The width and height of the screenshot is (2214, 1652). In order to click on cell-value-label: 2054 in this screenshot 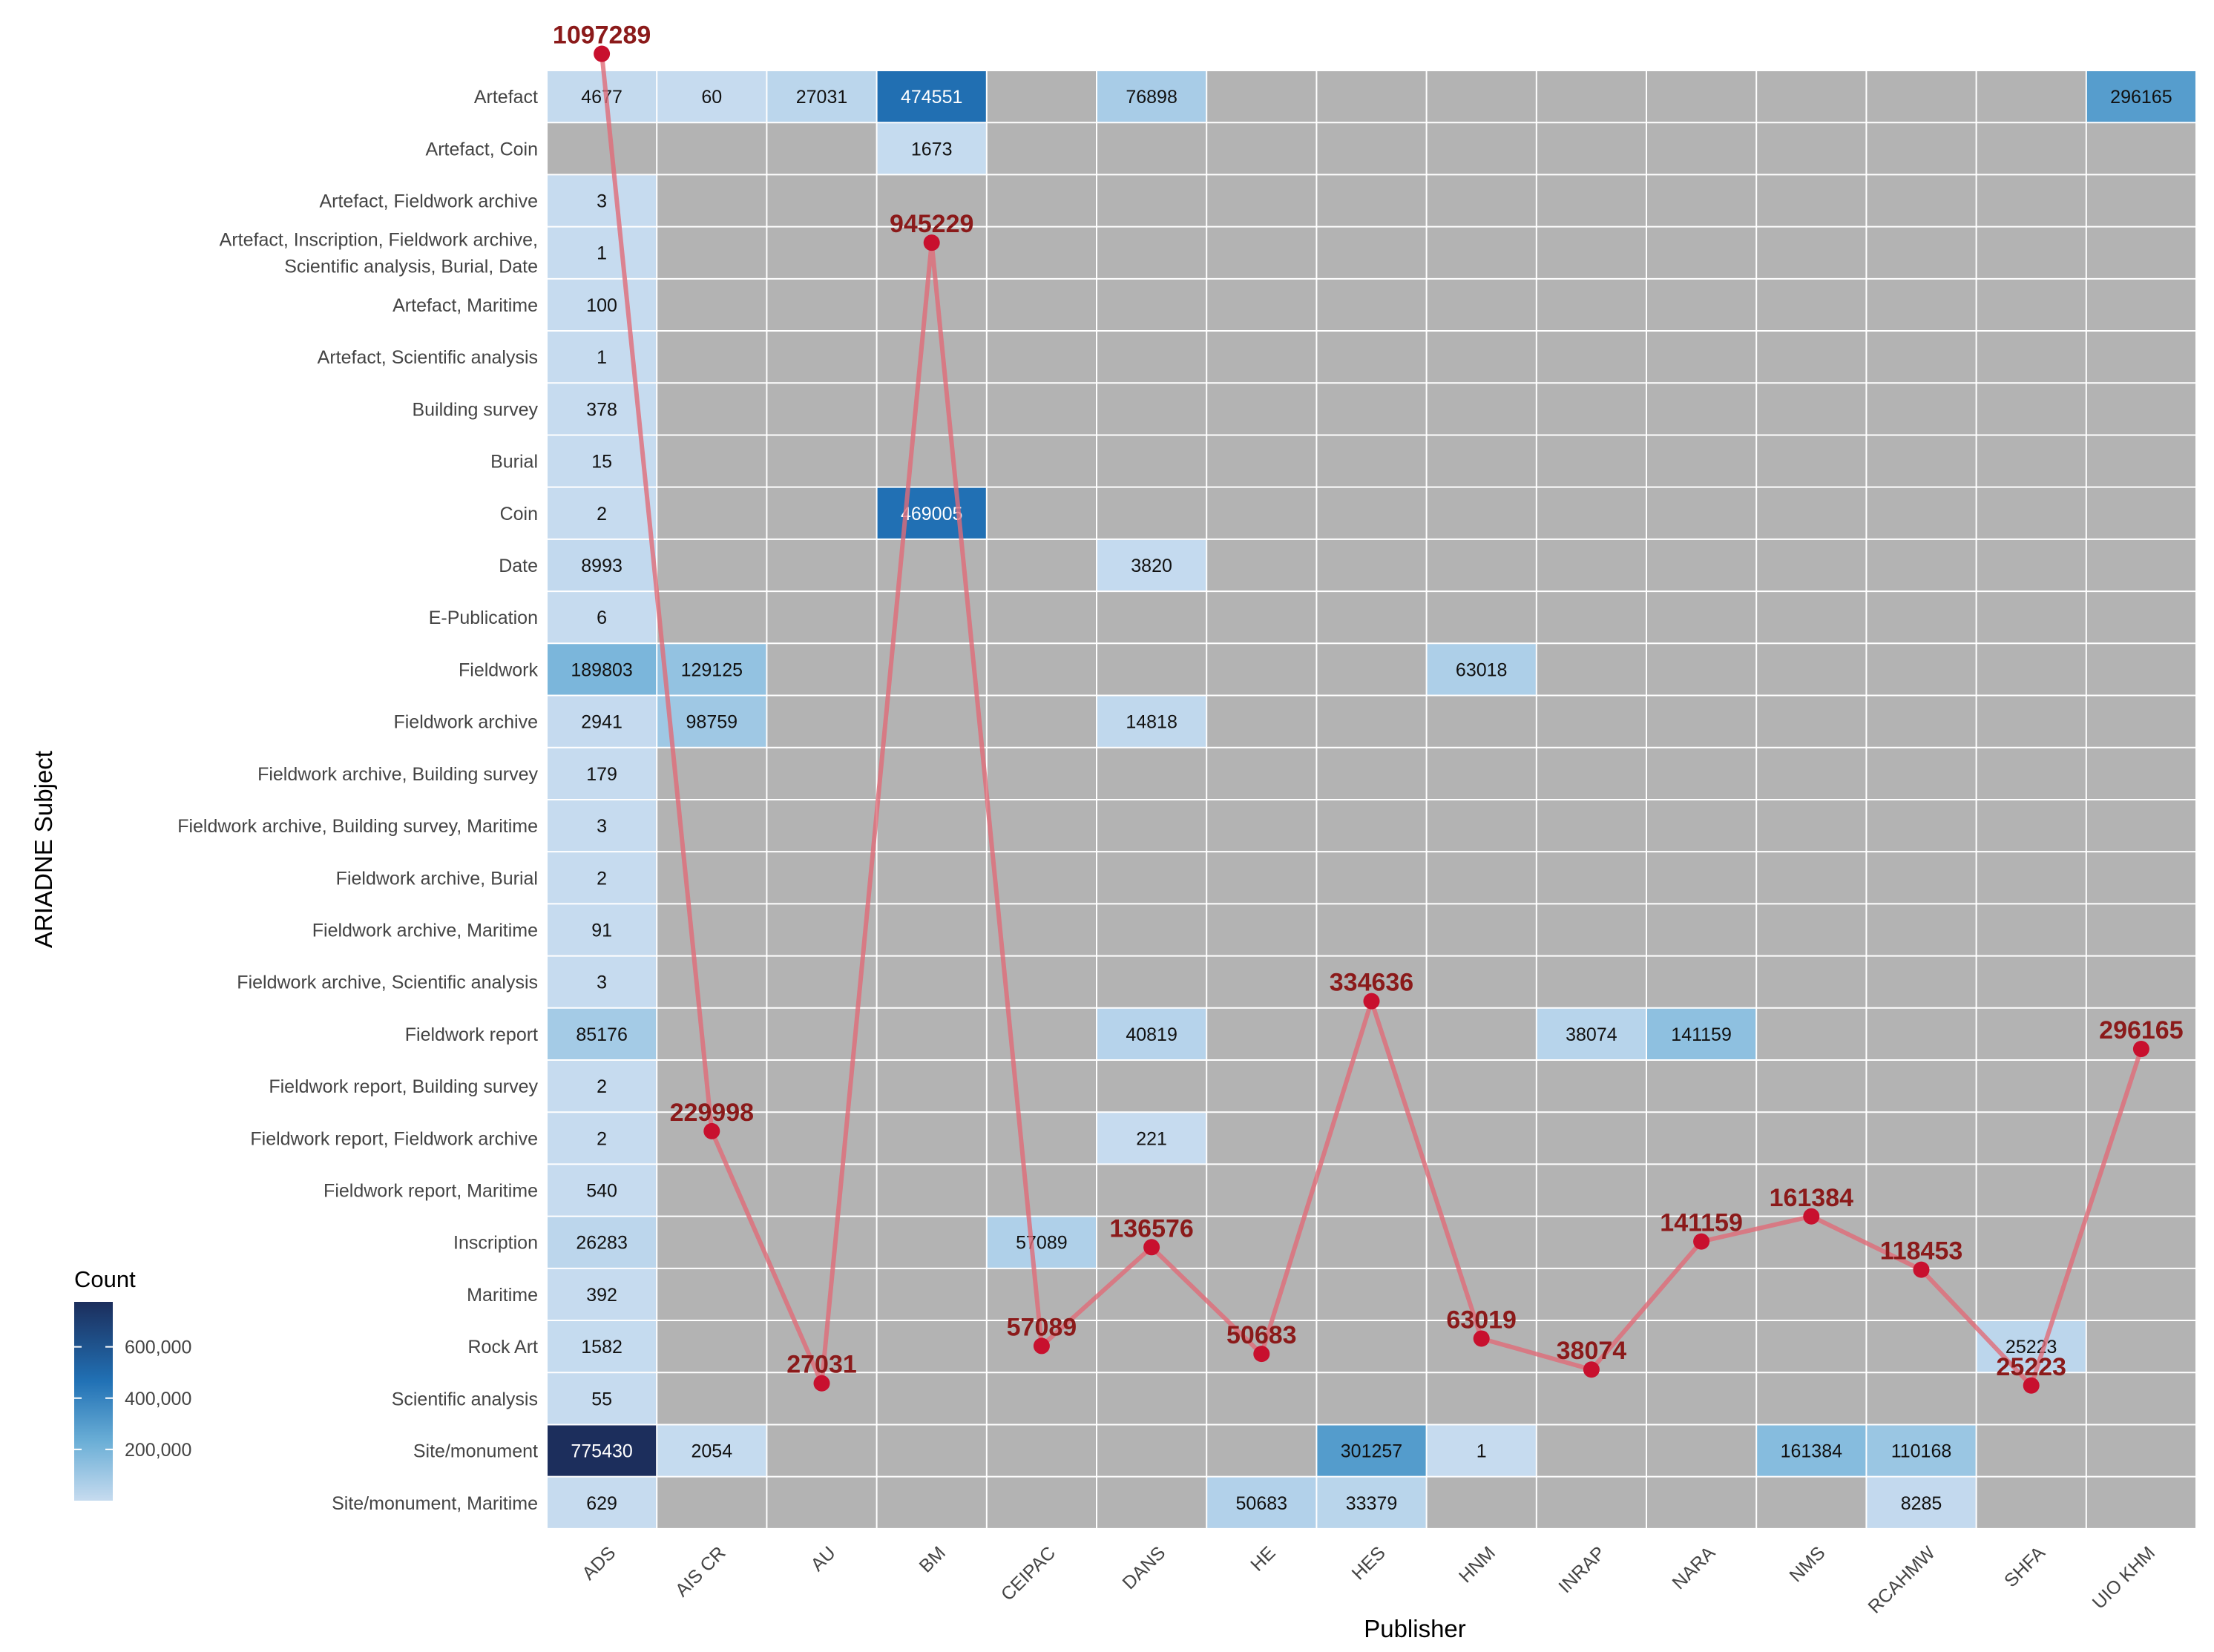, I will do `click(711, 1451)`.